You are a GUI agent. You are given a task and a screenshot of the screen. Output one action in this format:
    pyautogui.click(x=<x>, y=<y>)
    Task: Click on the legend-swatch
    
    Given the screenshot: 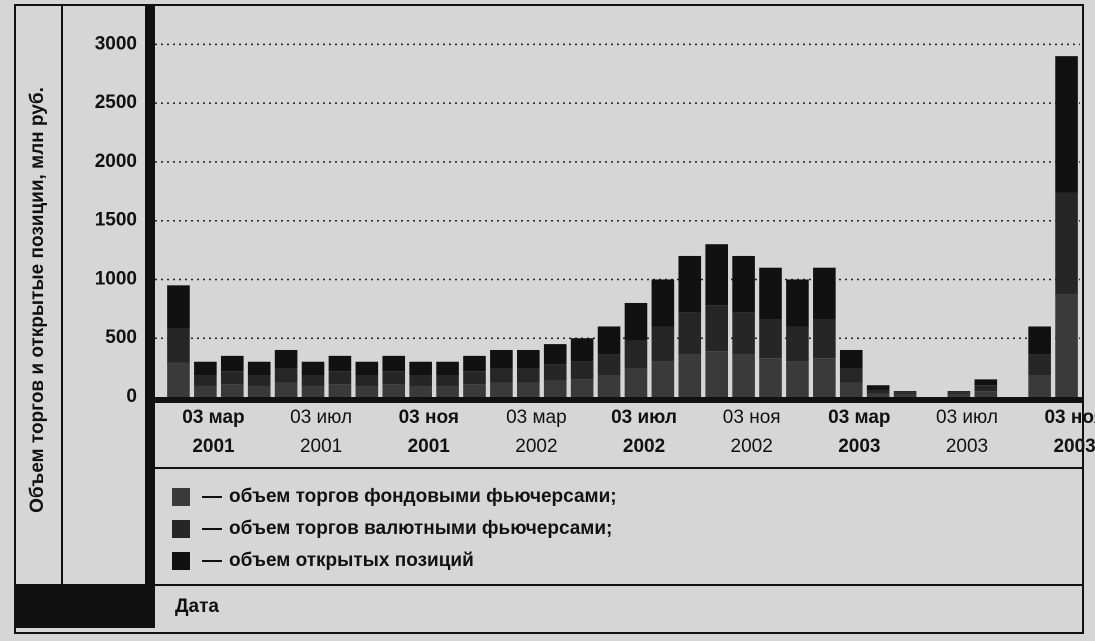 What is the action you would take?
    pyautogui.click(x=181, y=561)
    